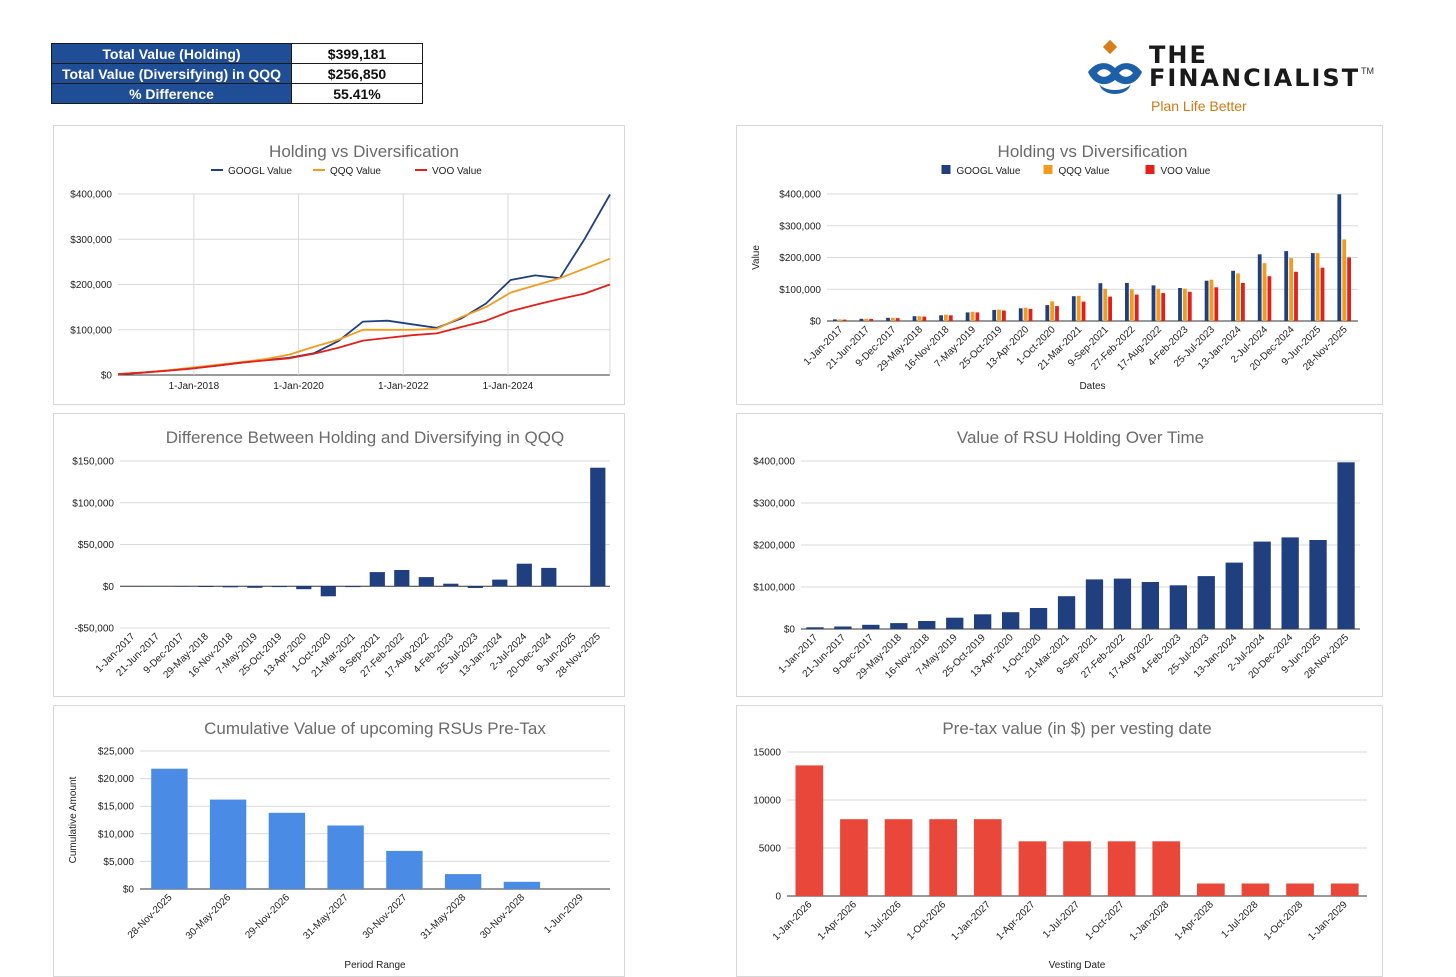  Describe the element at coordinates (1328, 921) in the screenshot. I see `x-tick-label: 1-Jan-2029` at that location.